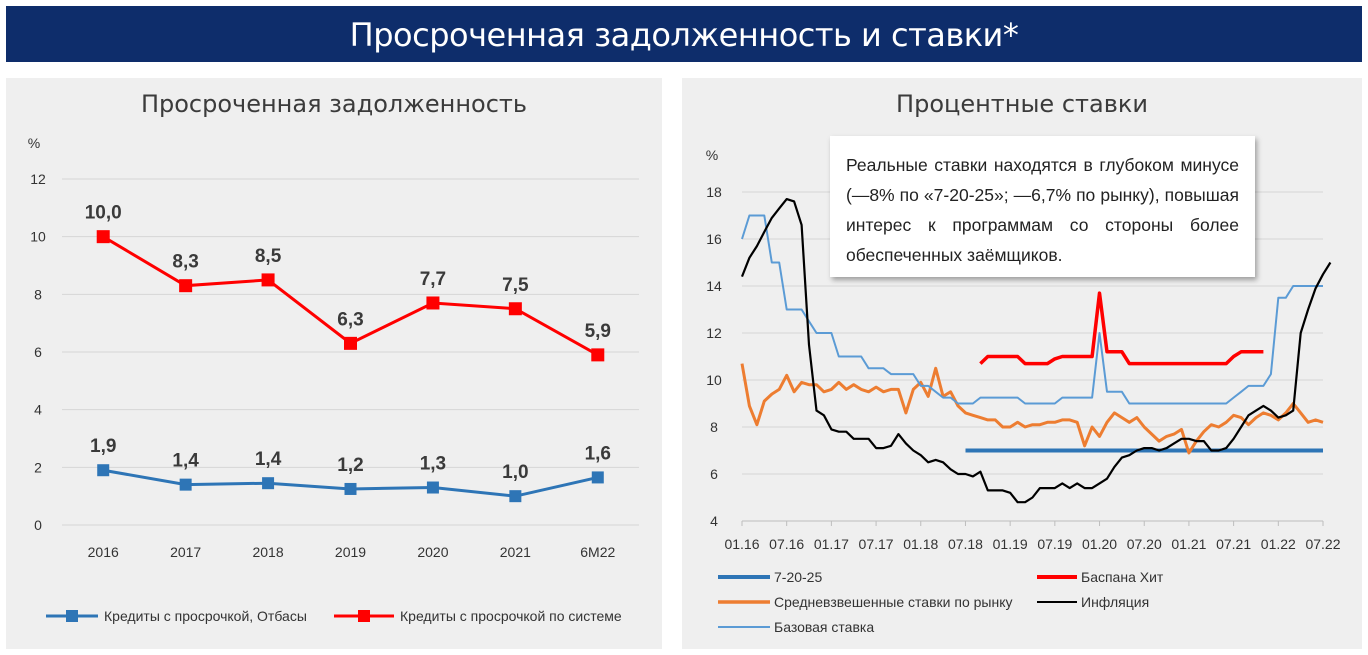 Image resolution: width=1368 pixels, height=655 pixels. Describe the element at coordinates (1010, 544) in the screenshot. I see `x-tick-label: 01.19` at that location.